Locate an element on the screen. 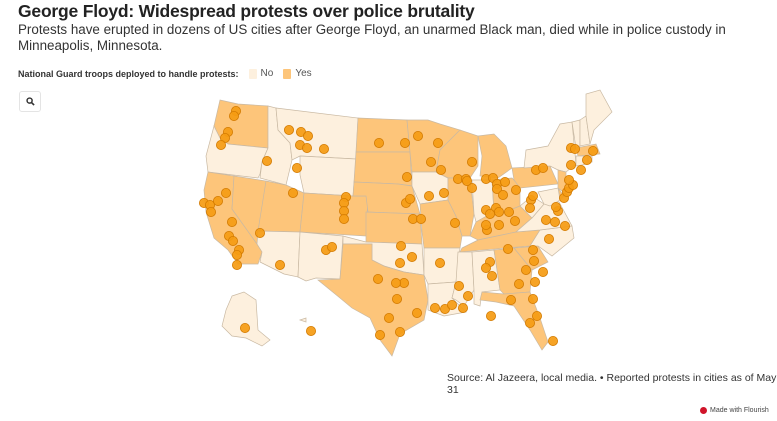 The height and width of the screenshot is (421, 777). state-me is located at coordinates (599, 117).